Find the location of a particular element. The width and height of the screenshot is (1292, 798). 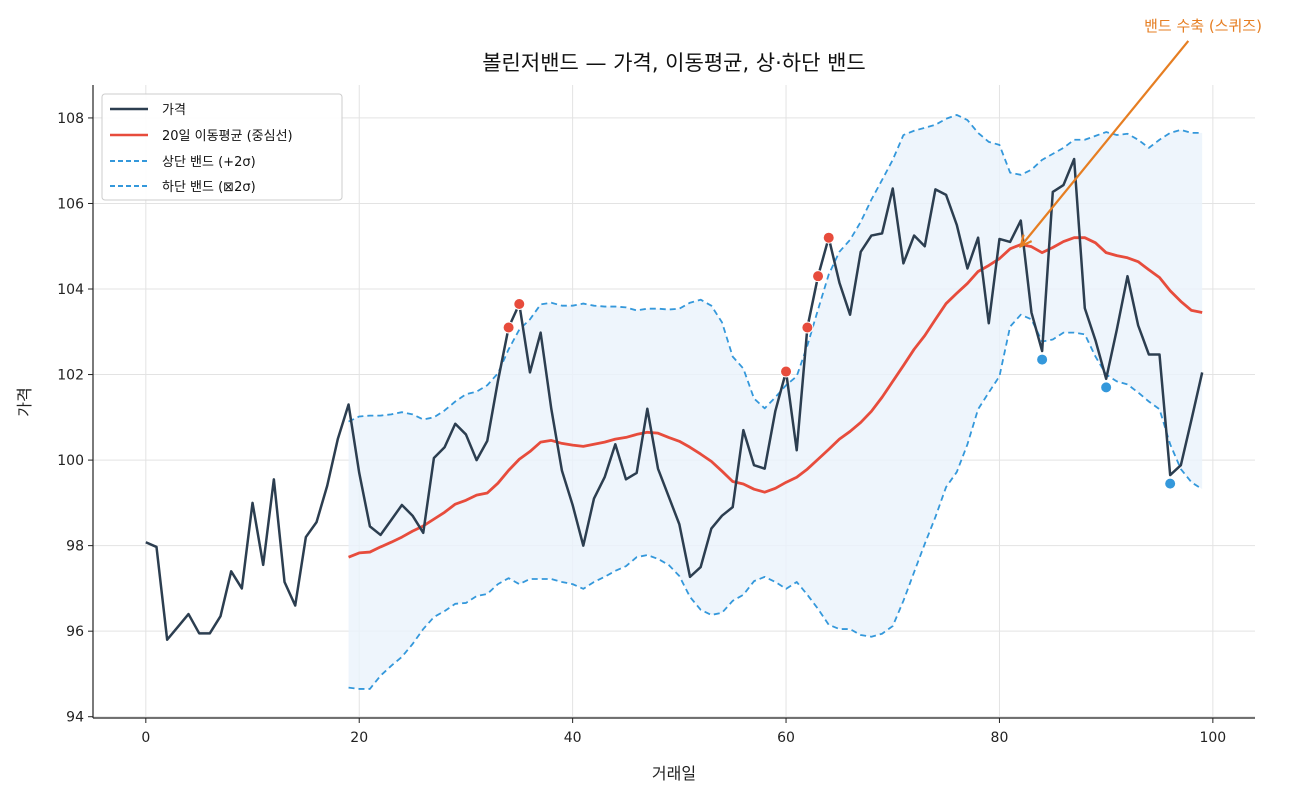

squeeze-annotation: 밴드 수축 (스퀴즈) is located at coordinates (1140, 133).